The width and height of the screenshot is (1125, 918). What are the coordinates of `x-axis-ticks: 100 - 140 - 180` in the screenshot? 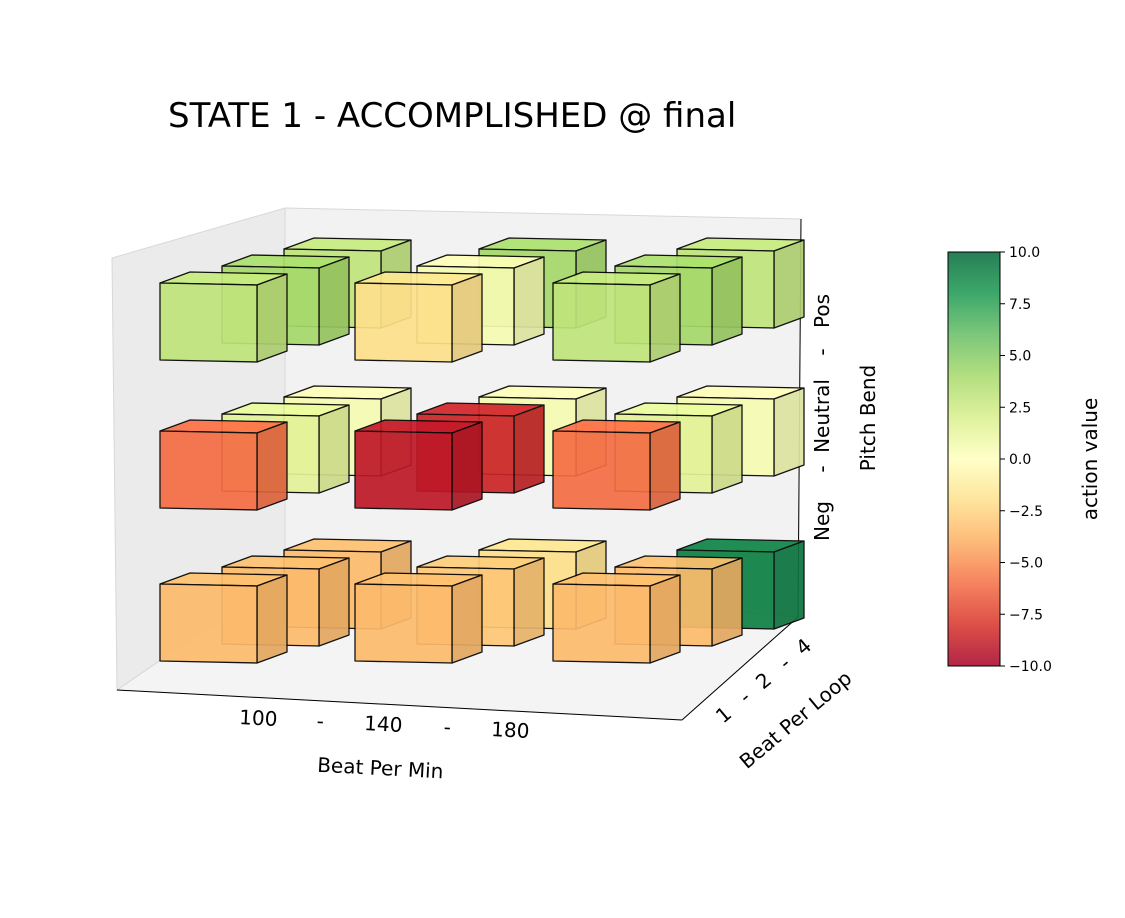 It's located at (384, 724).